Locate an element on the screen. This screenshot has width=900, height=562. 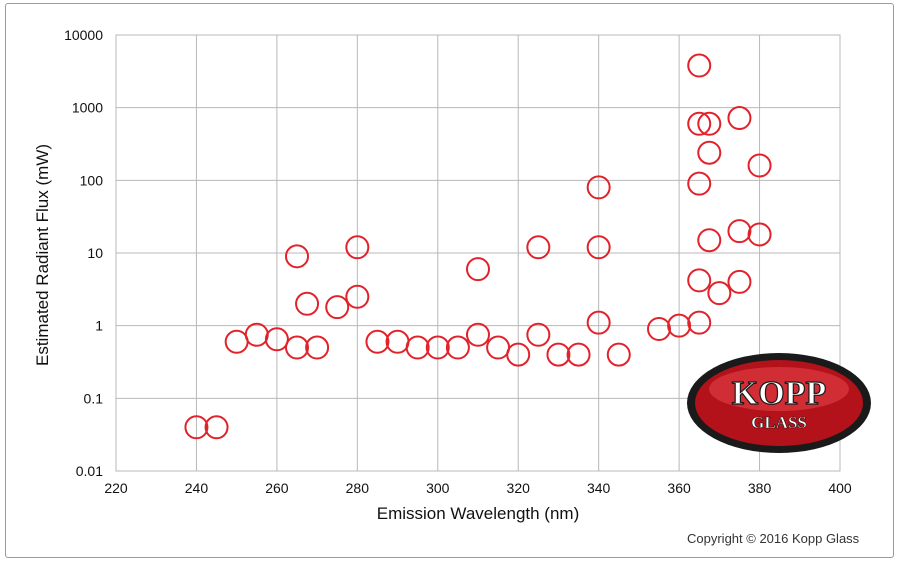
y-axis-title: Estimated Radiant Flux (mW) is located at coordinates (42, 255).